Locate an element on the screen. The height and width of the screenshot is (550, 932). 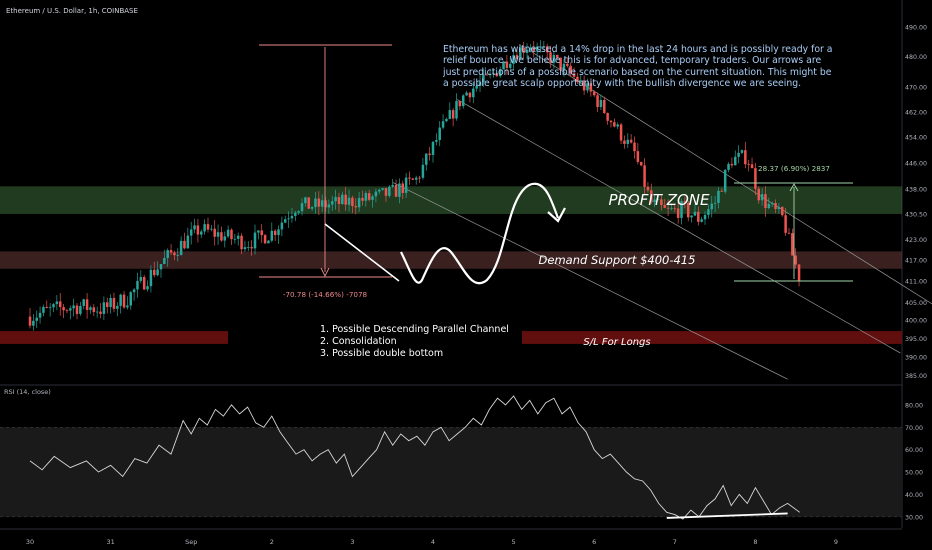
rsi-tick-label: 40.00 is located at coordinates (914, 495).